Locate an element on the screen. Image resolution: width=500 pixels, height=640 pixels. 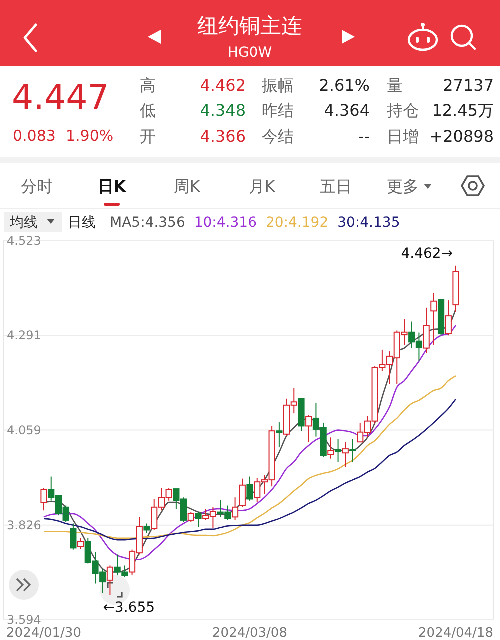
text: 开 is located at coordinates (148, 136).